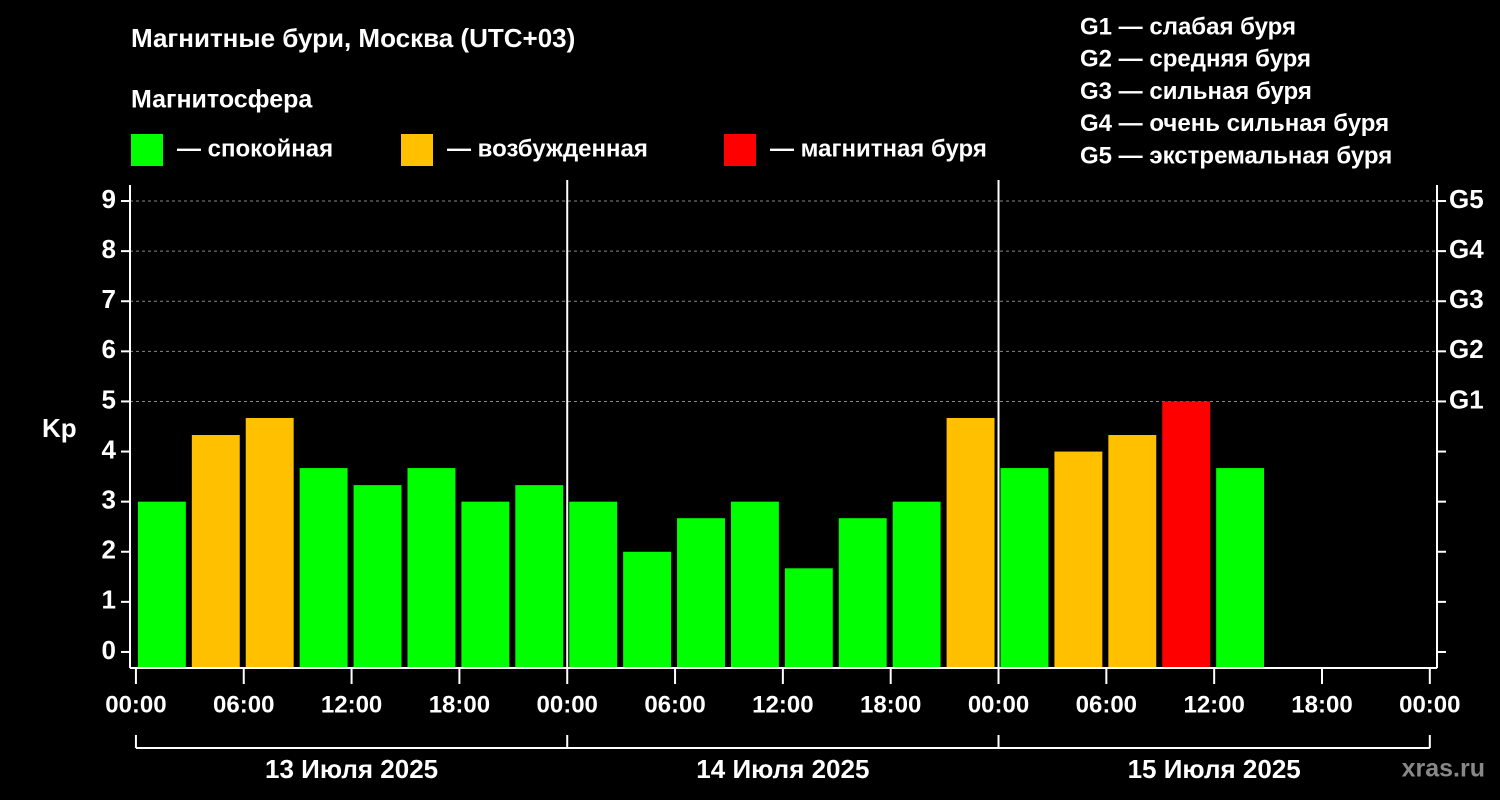  What do you see at coordinates (109, 500) in the screenshot?
I see `y-tick-label: 3` at bounding box center [109, 500].